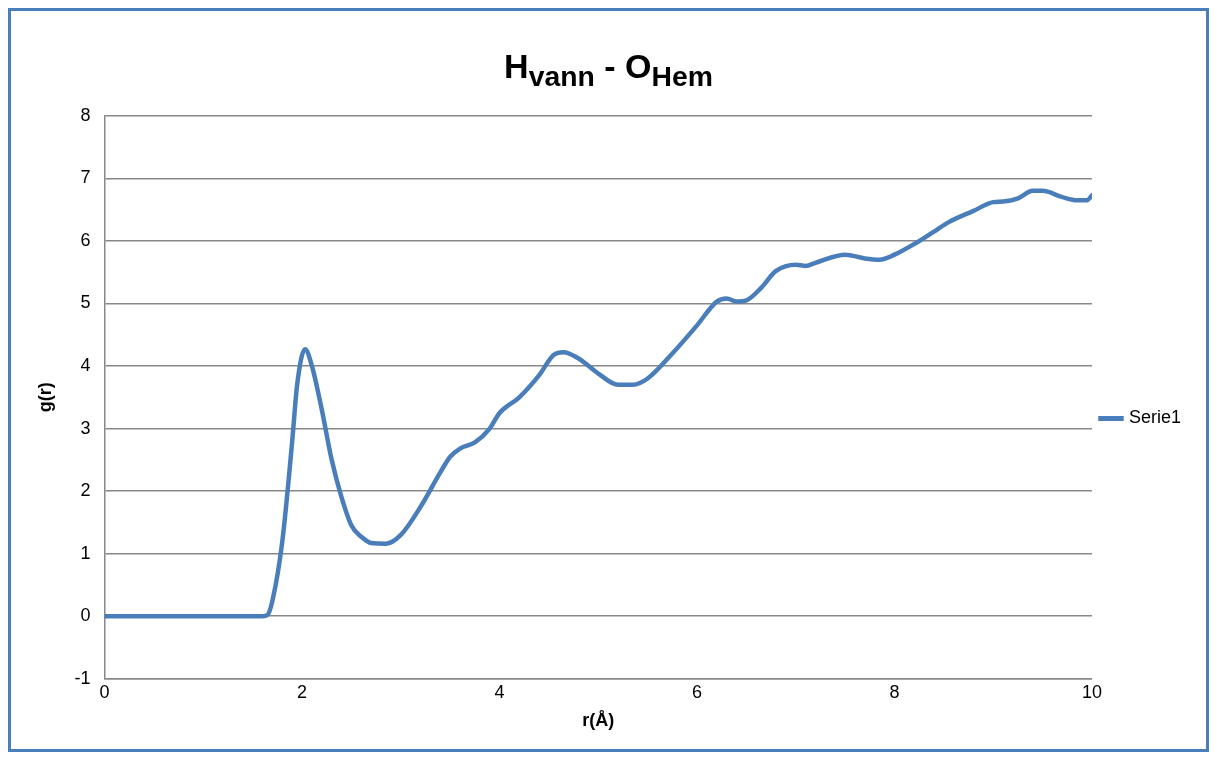 The image size is (1217, 760). What do you see at coordinates (894, 691) in the screenshot?
I see `x-tick-label: 8` at bounding box center [894, 691].